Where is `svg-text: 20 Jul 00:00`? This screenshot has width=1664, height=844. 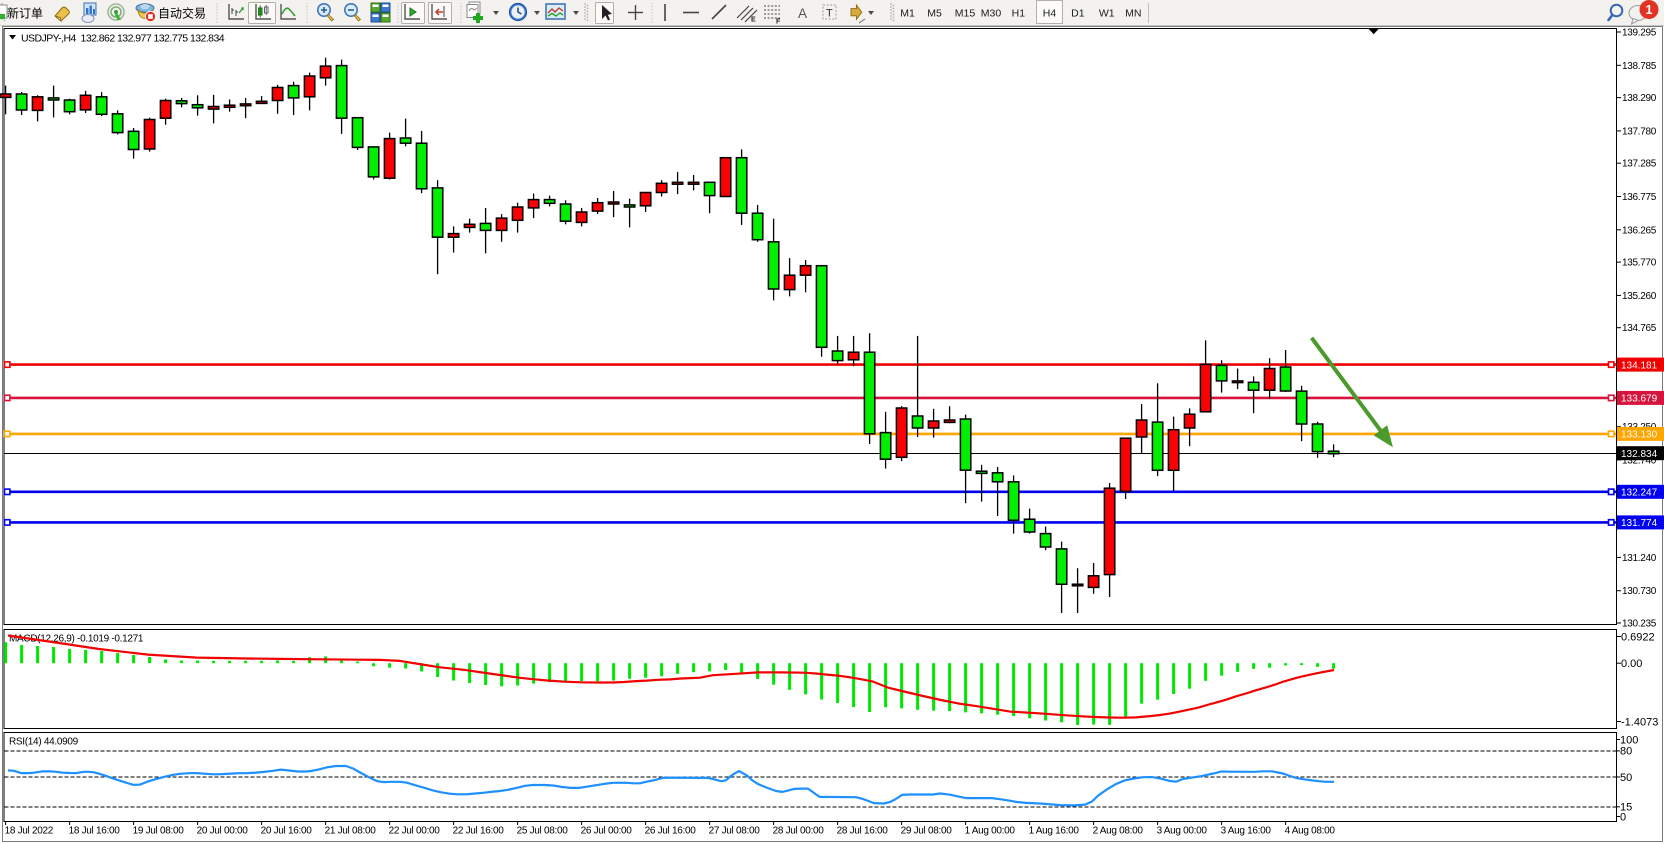 svg-text: 20 Jul 00:00 is located at coordinates (223, 831).